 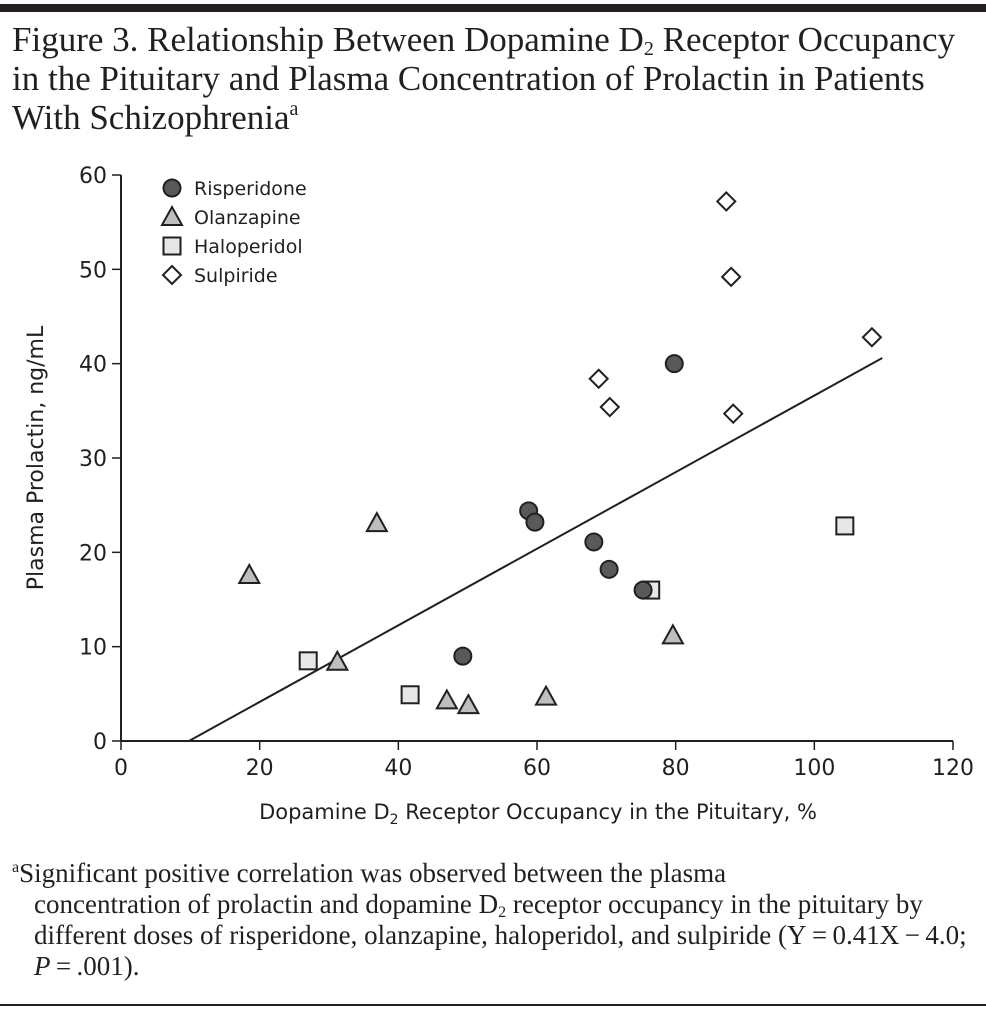 What do you see at coordinates (95, 966) in the screenshot?
I see `footnote-text-end: = .001).` at bounding box center [95, 966].